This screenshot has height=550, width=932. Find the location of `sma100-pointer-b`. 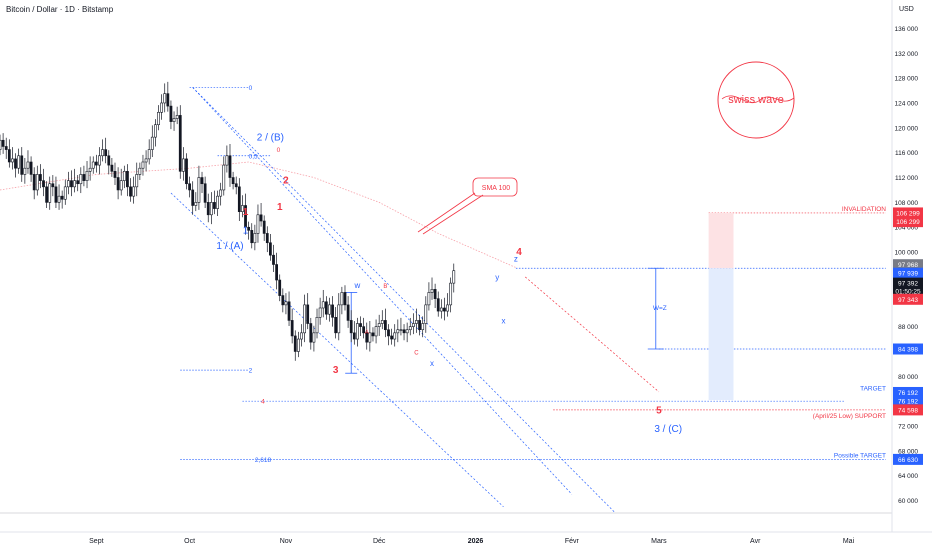

sma100-pointer-b is located at coordinates (453, 214).